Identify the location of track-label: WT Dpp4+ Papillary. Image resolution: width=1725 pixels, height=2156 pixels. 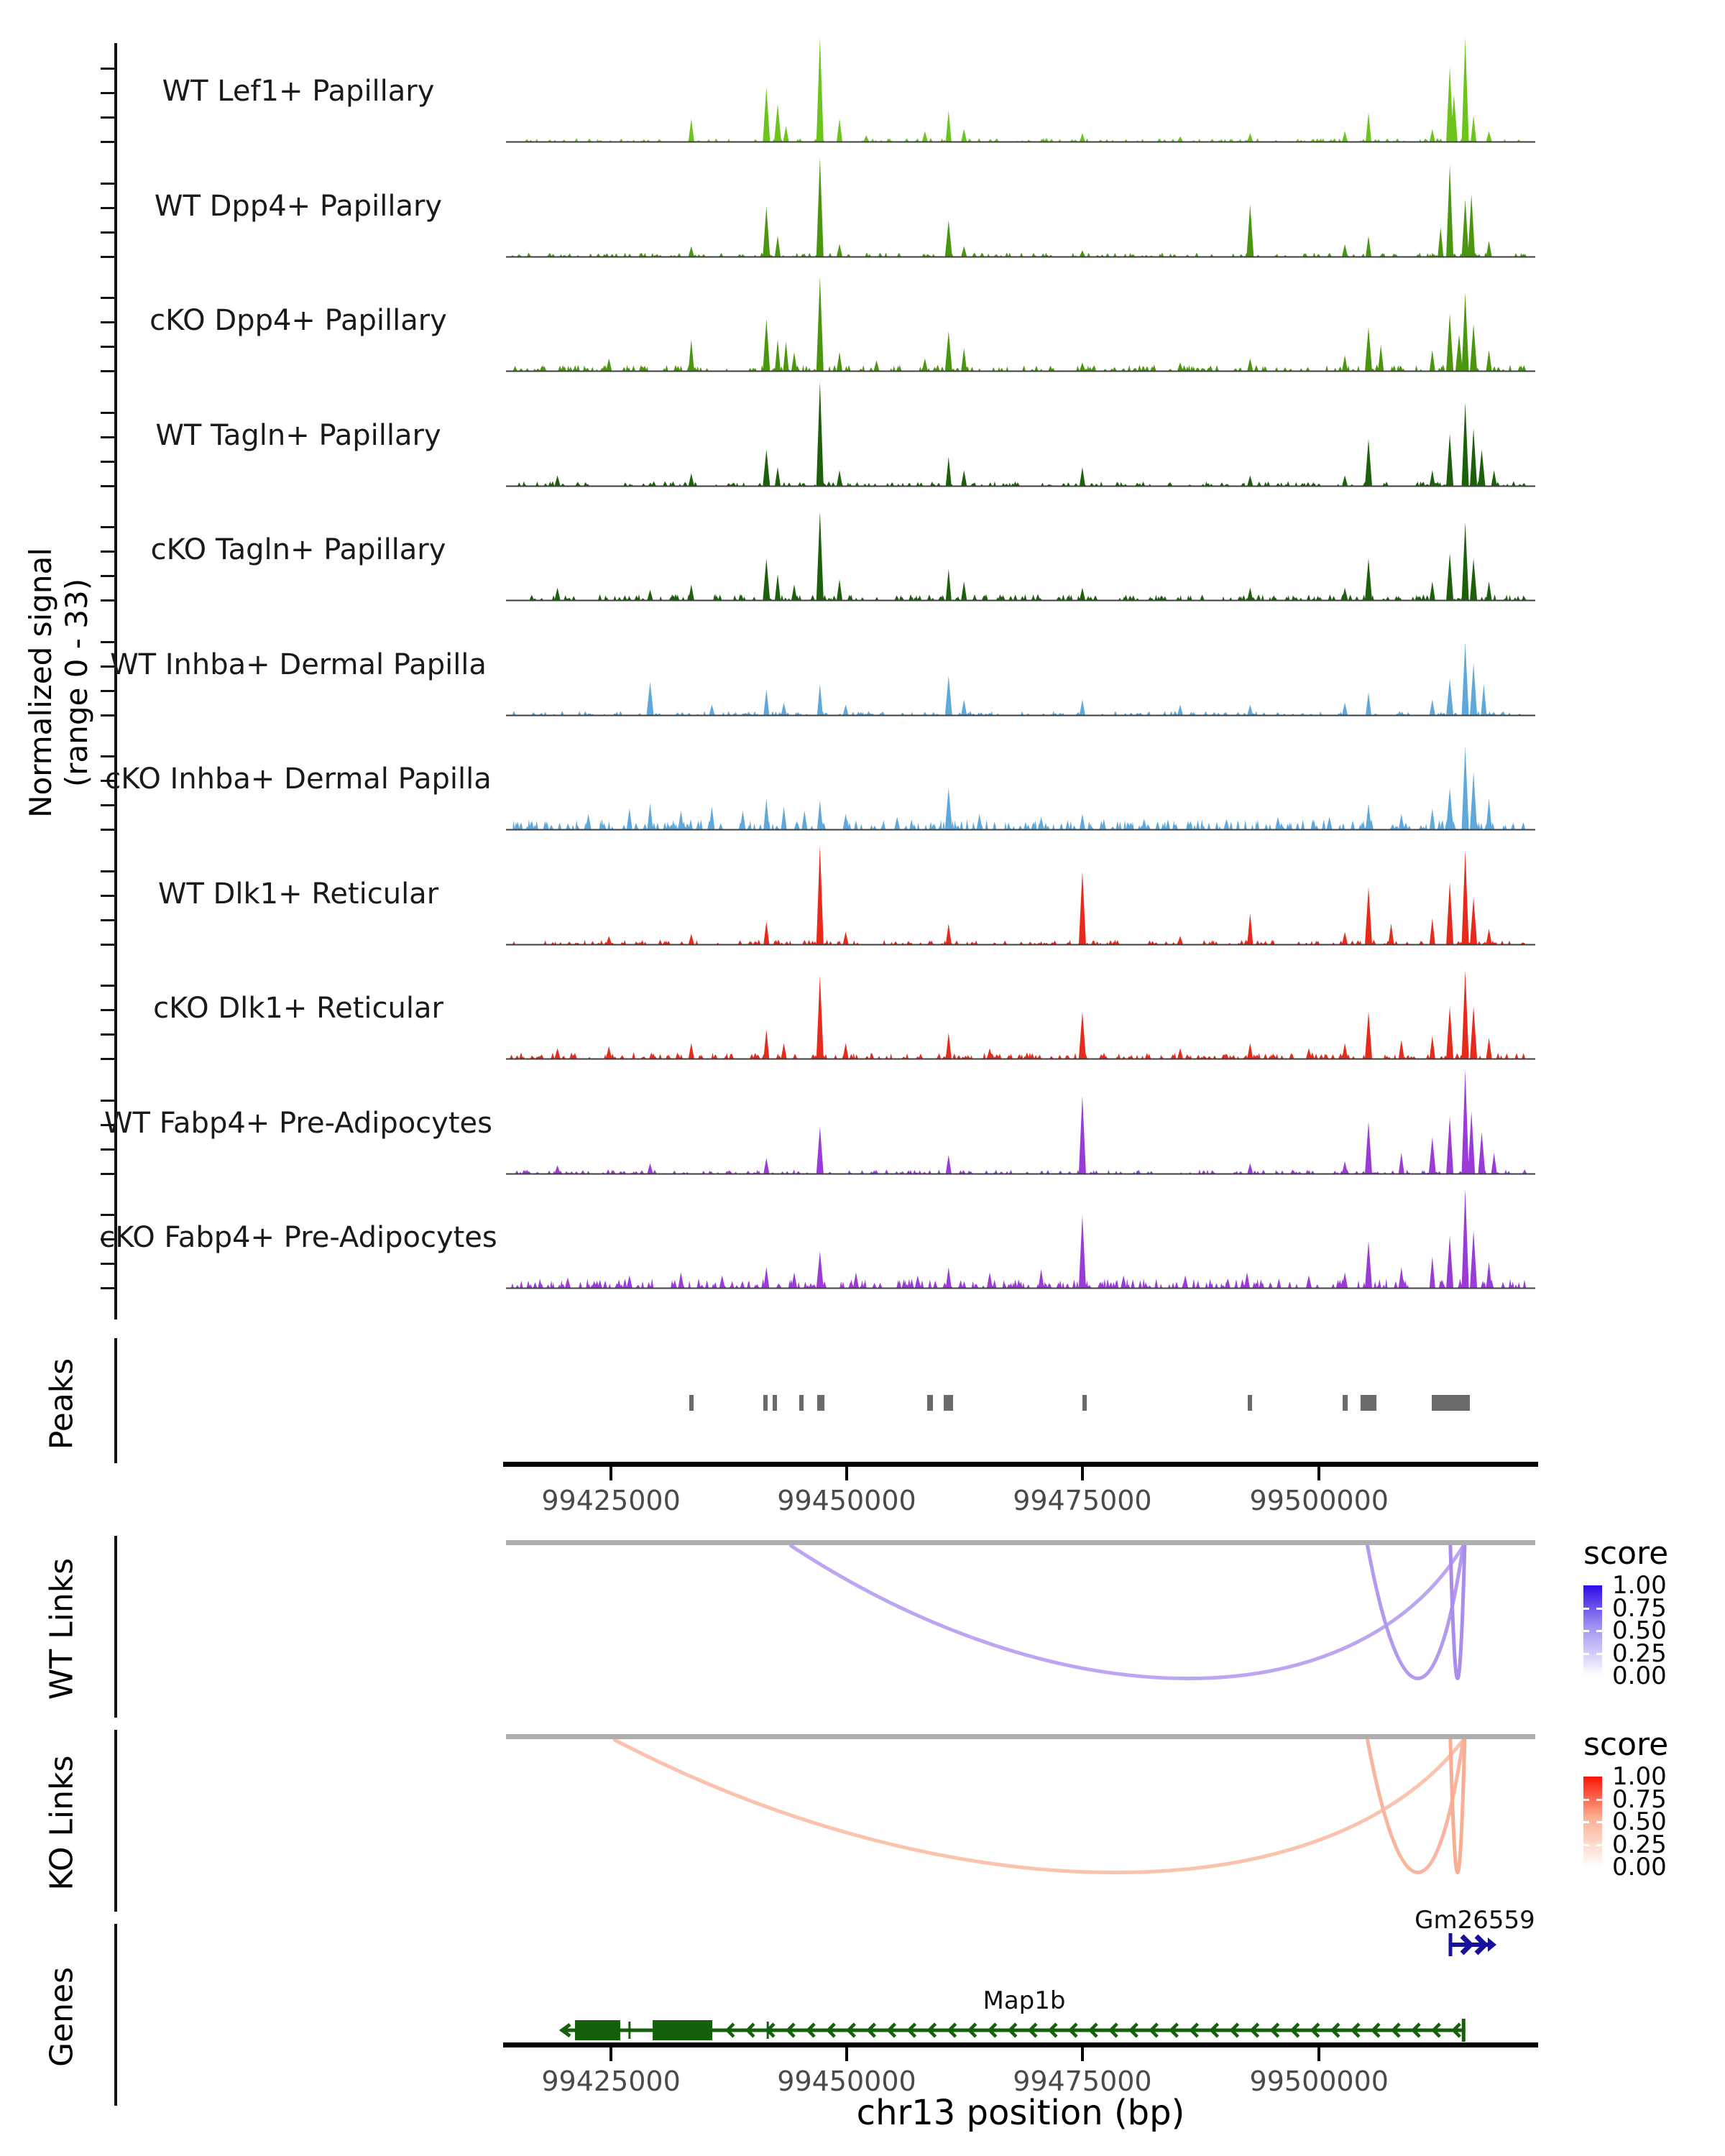
(298, 206).